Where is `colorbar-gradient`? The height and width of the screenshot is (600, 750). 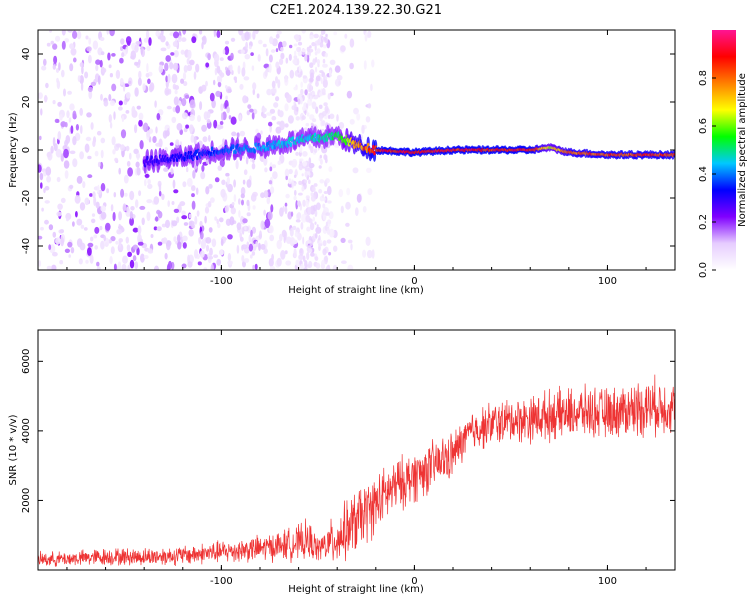
colorbar-gradient is located at coordinates (724, 150).